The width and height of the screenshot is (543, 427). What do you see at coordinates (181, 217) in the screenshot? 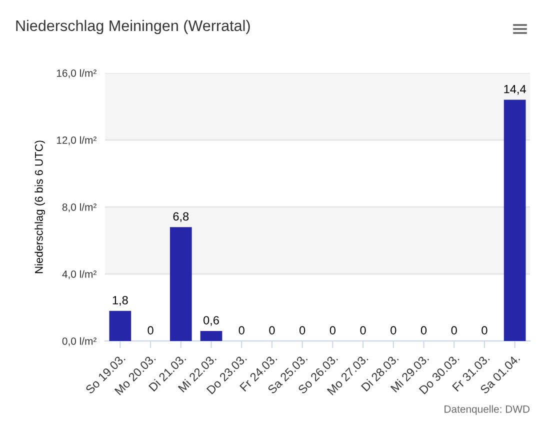
I see `data-label: 6,8` at bounding box center [181, 217].